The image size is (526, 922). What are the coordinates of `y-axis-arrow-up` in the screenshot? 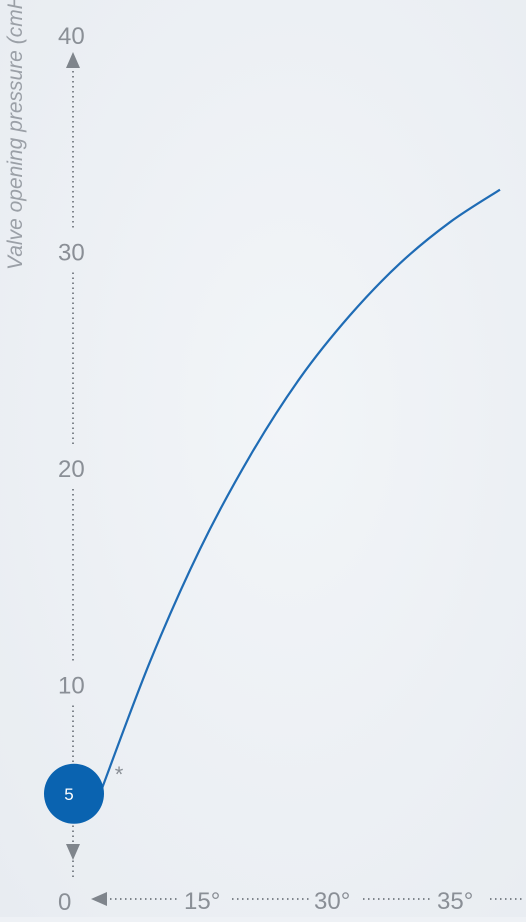 It's located at (73, 60).